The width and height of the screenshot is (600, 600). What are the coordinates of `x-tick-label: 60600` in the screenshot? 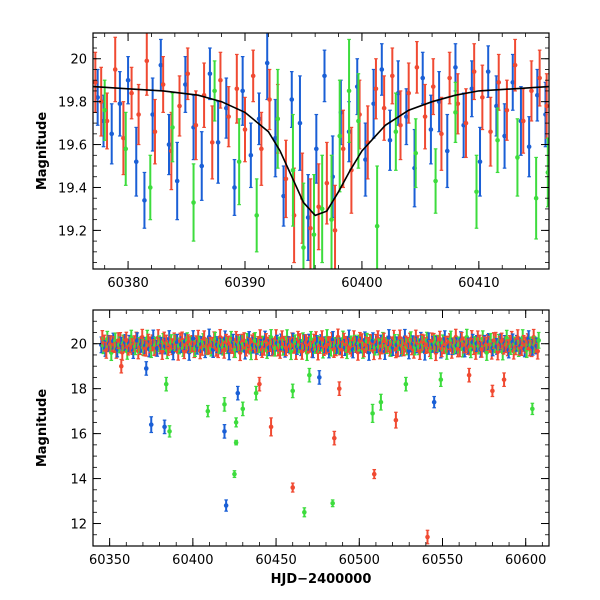 It's located at (525, 560).